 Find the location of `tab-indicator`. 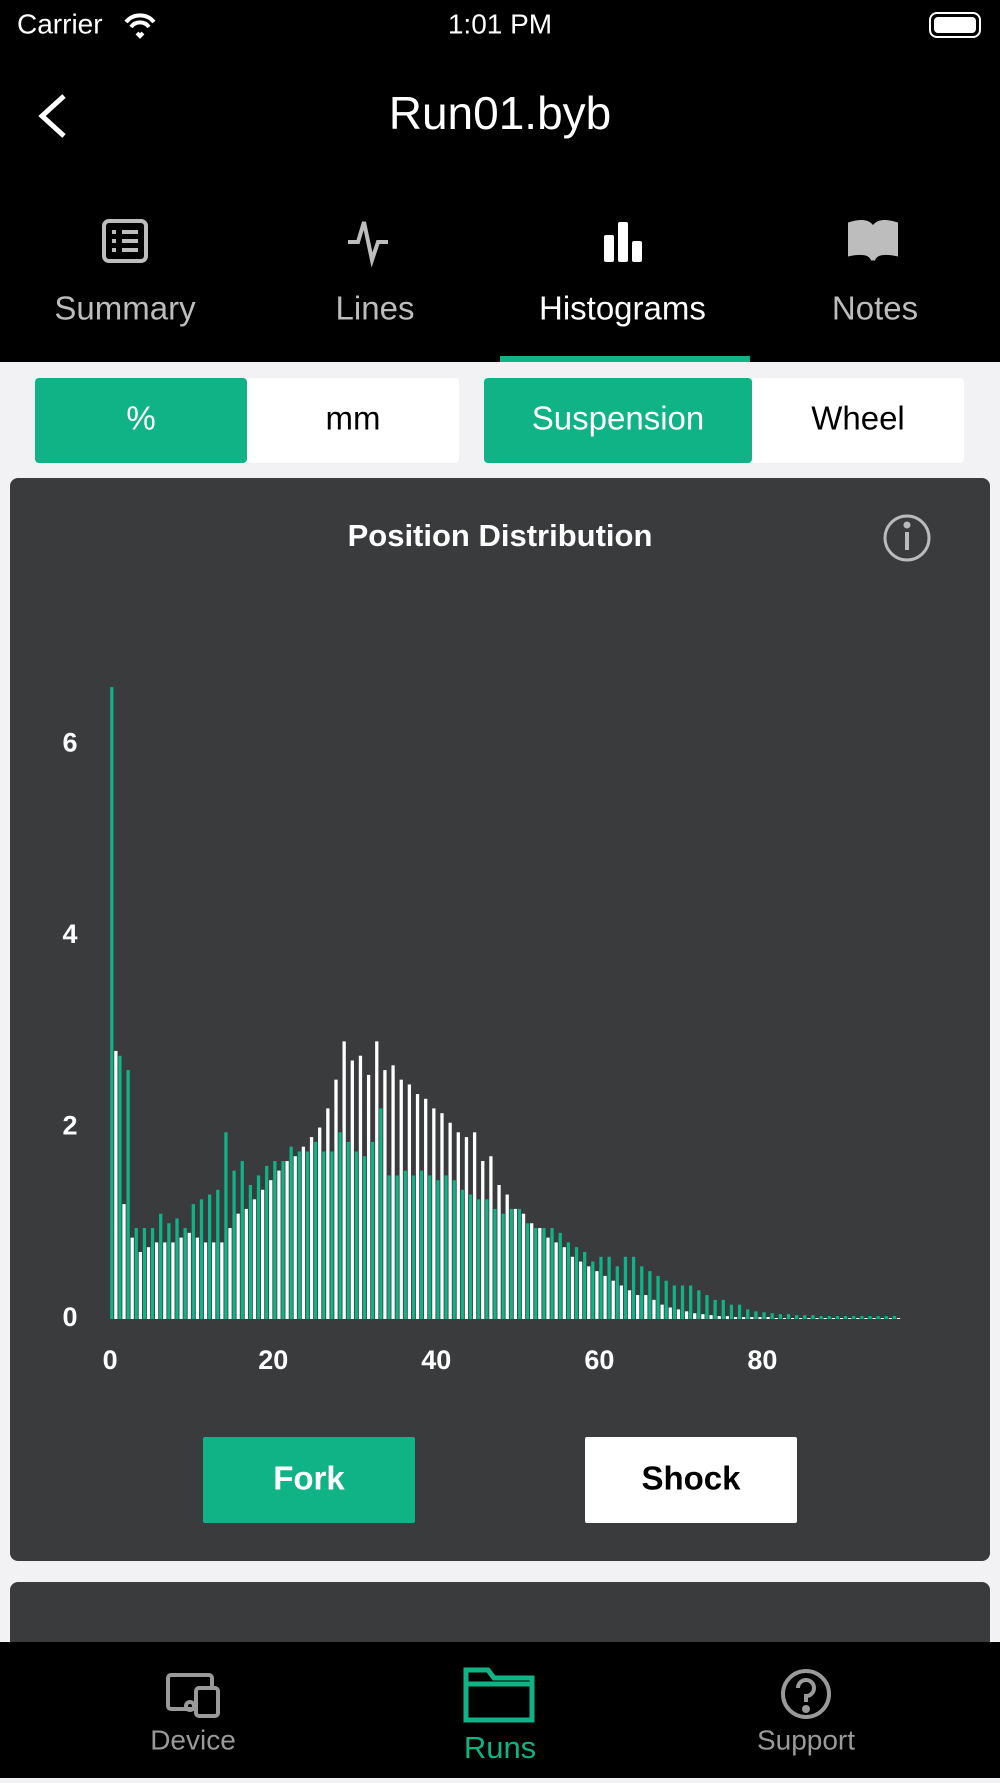

tab-indicator is located at coordinates (625, 359).